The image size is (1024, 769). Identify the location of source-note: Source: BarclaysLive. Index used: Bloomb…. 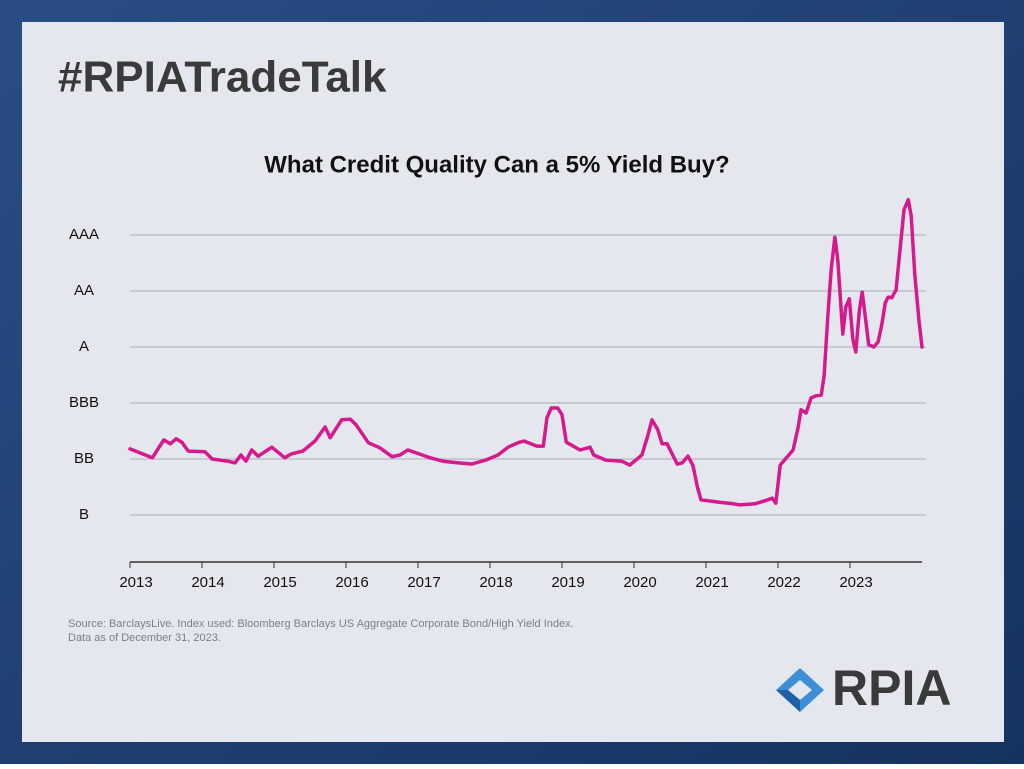
(321, 624).